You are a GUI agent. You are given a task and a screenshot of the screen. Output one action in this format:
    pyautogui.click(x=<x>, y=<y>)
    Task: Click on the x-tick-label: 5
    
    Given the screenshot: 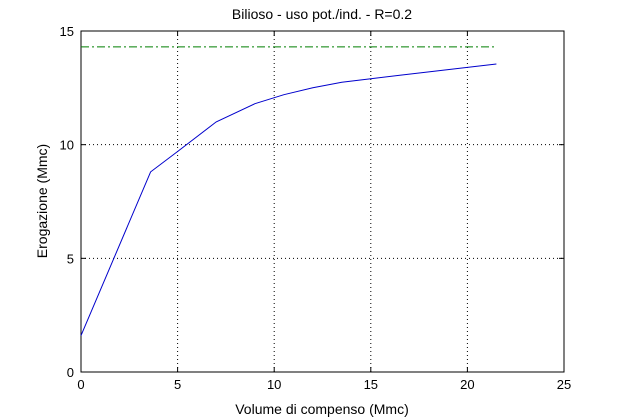 What is the action you would take?
    pyautogui.click(x=177, y=384)
    